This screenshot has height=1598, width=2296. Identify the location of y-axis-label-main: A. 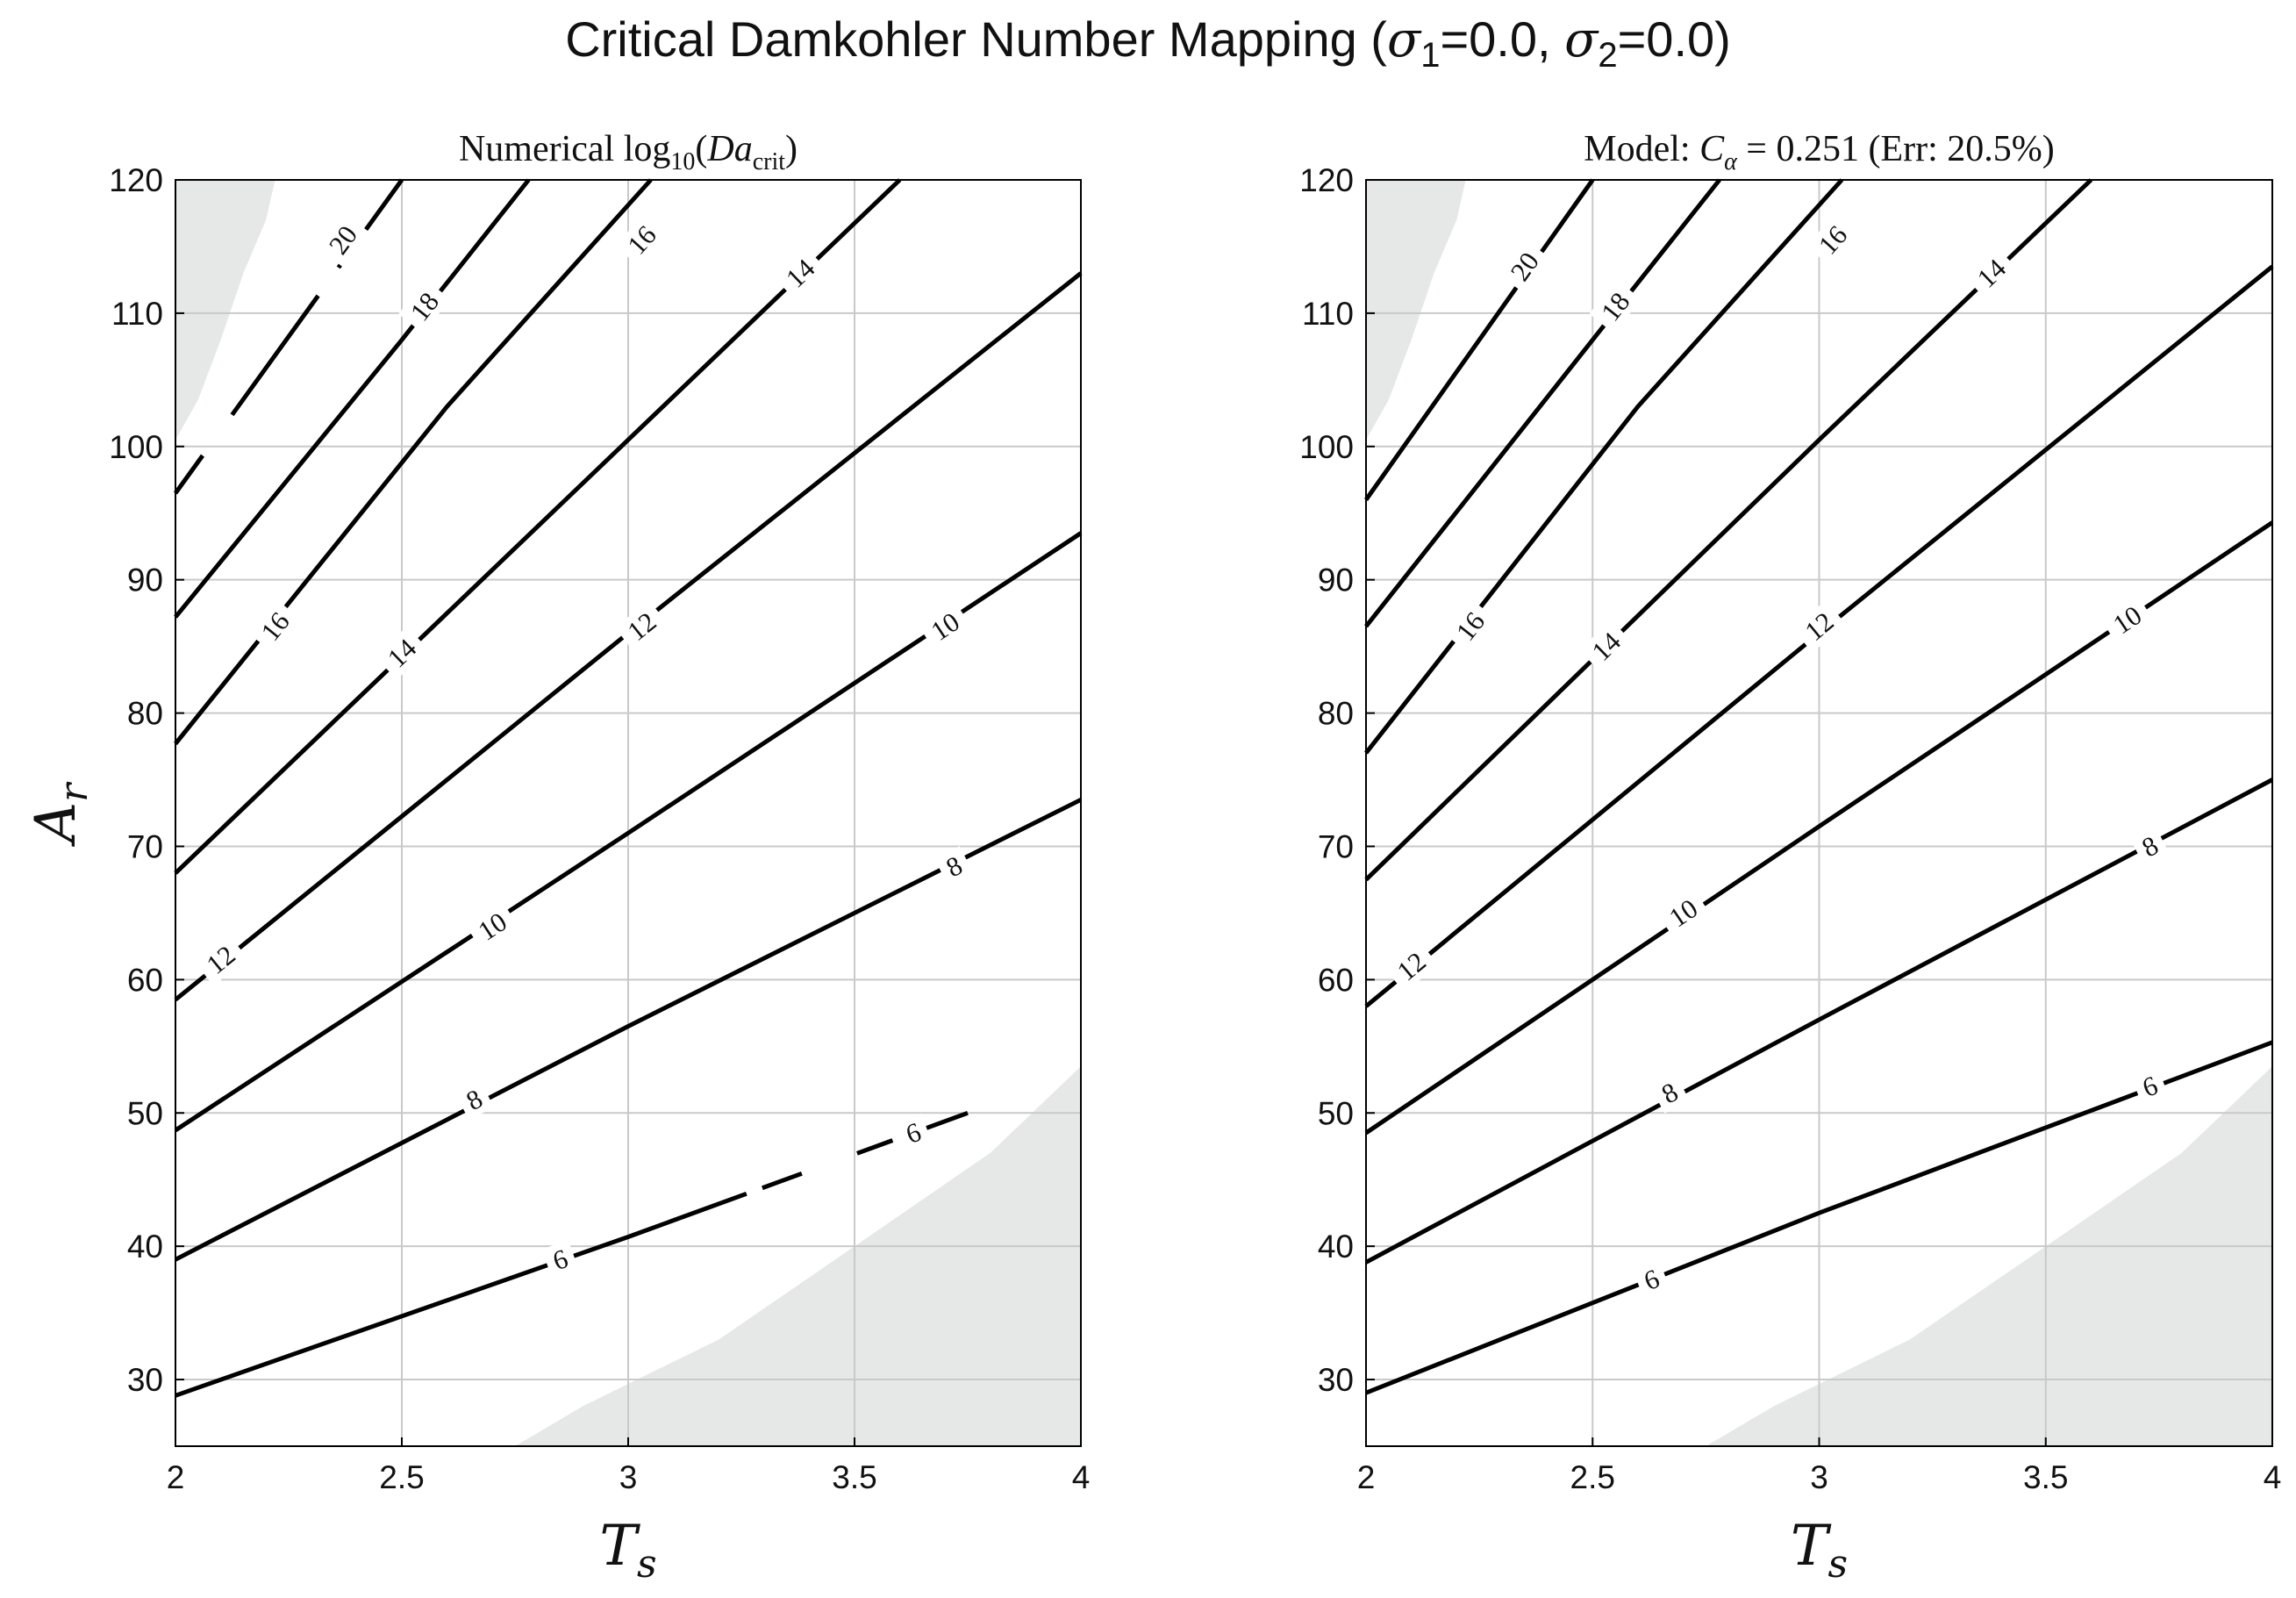
(56, 824).